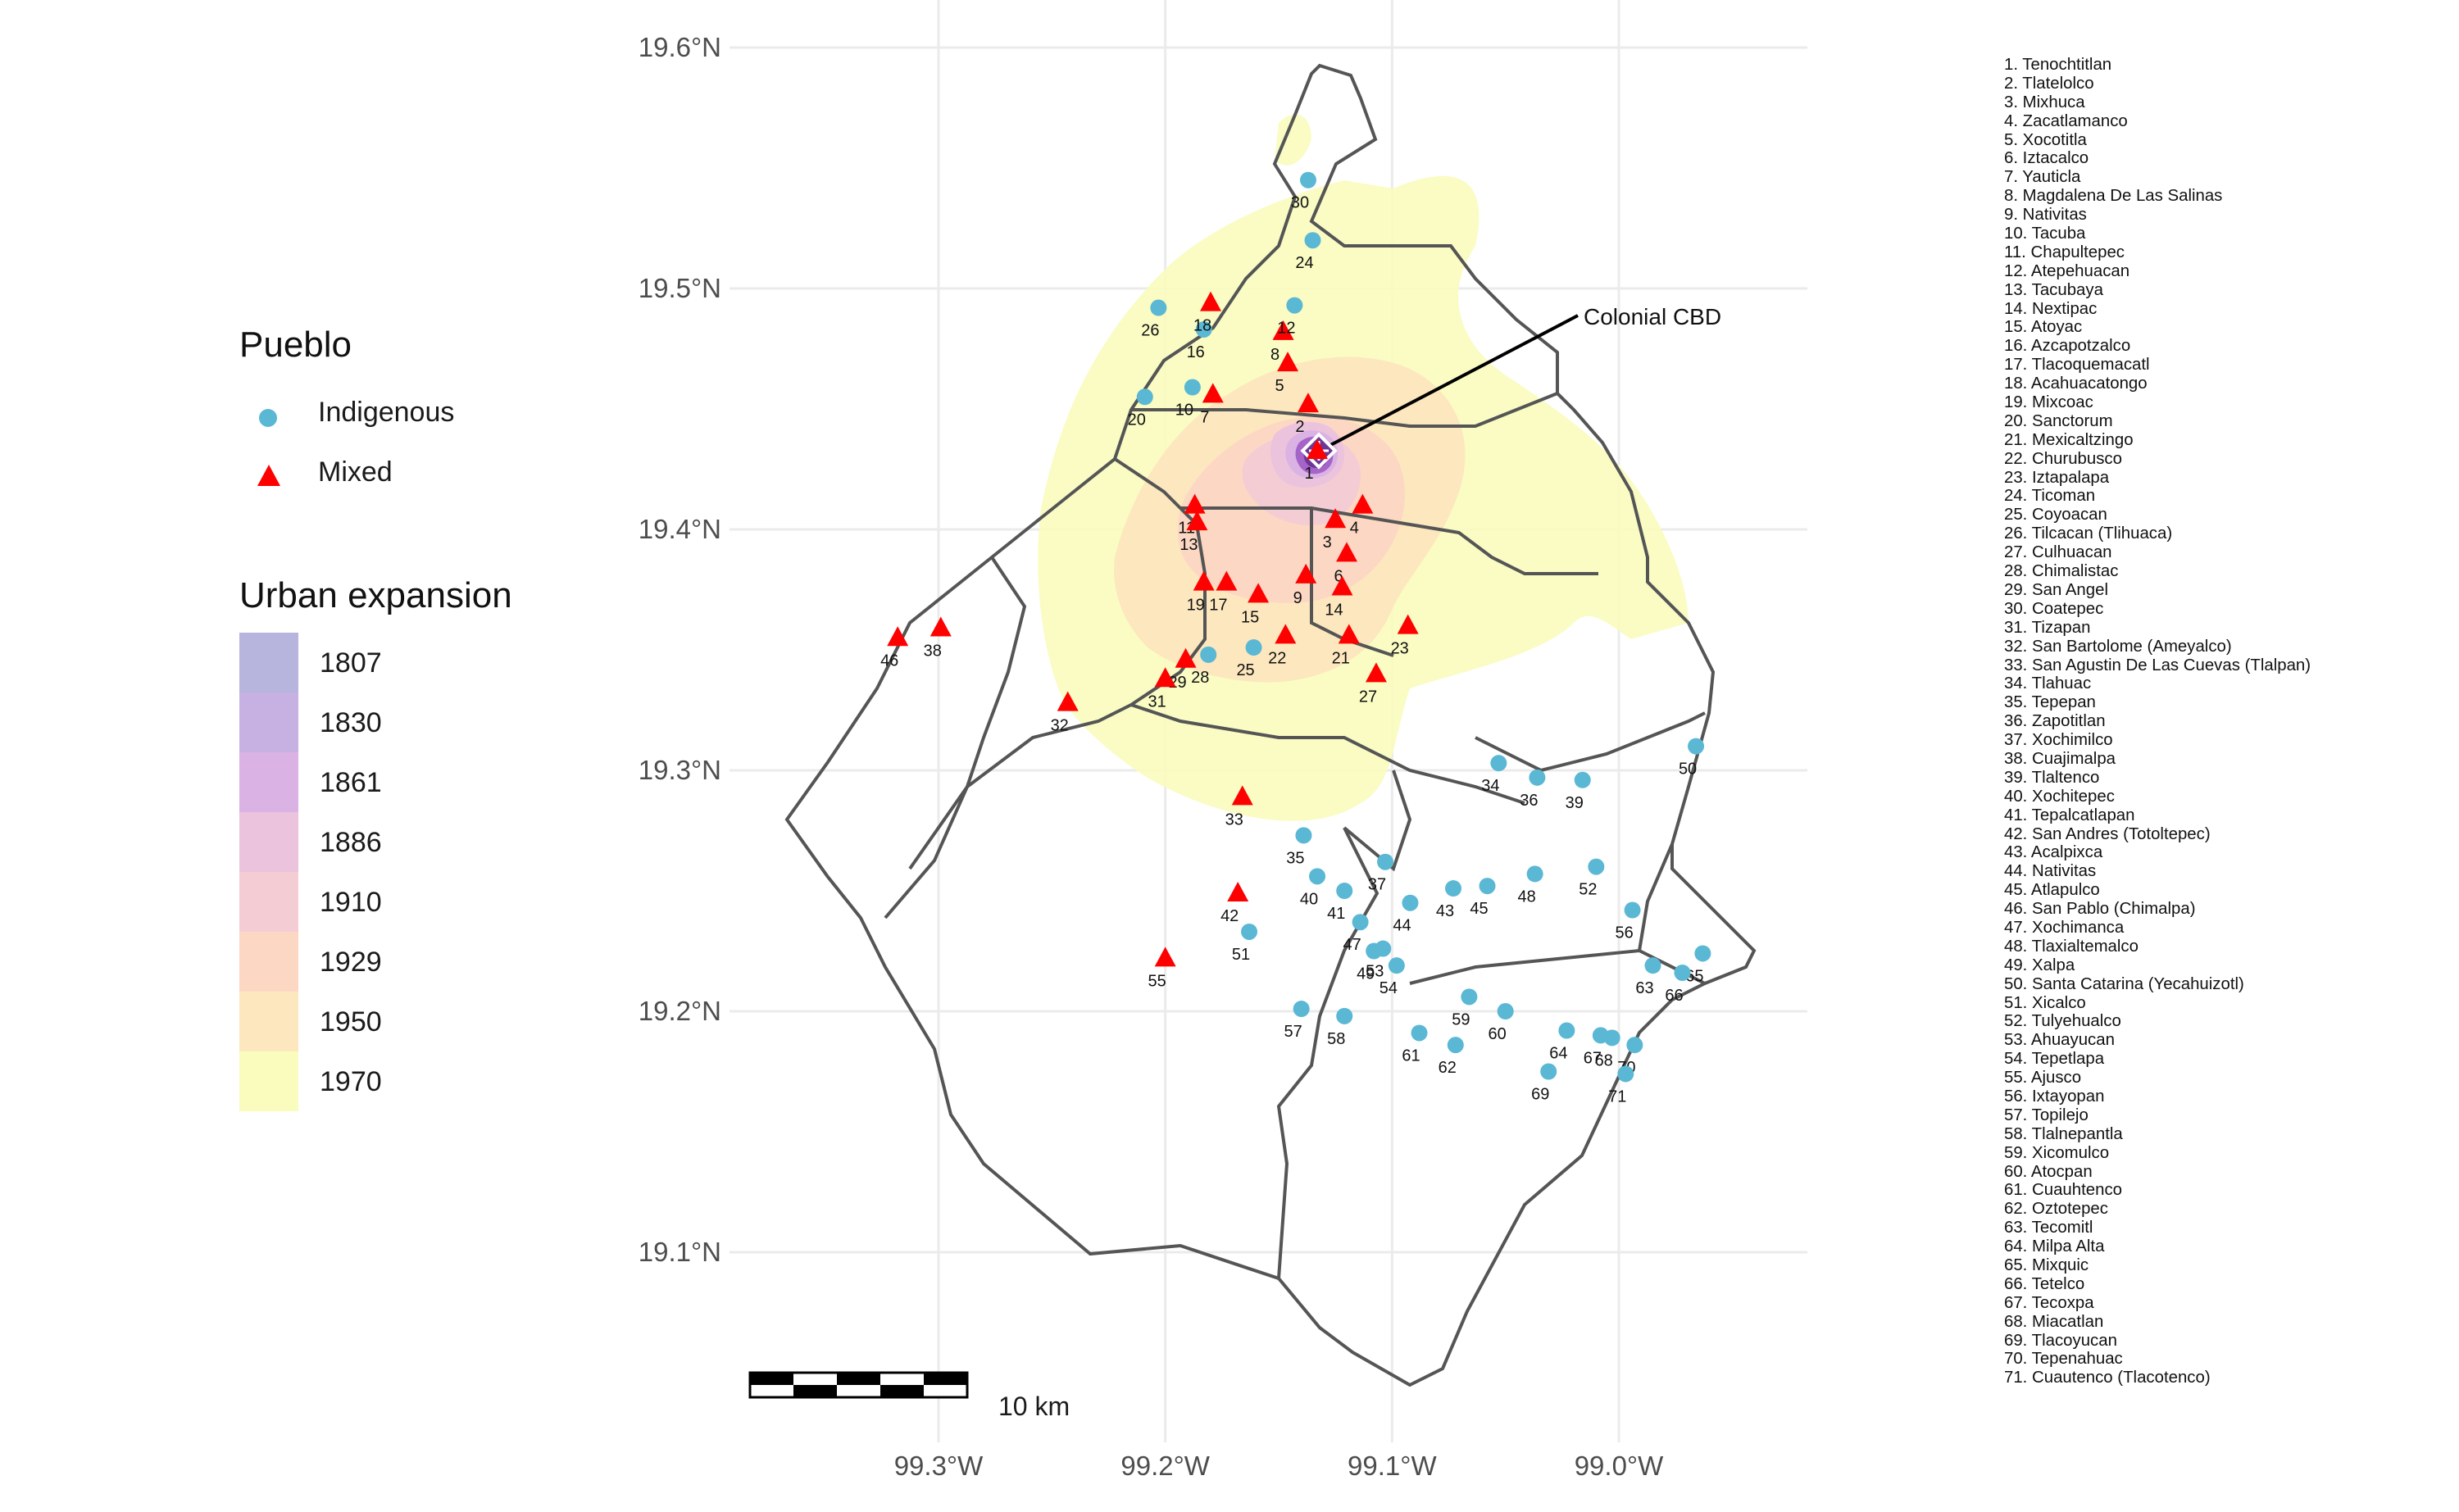 The image size is (2459, 1512). What do you see at coordinates (268, 475) in the screenshot?
I see `mixed-triangle-icon` at bounding box center [268, 475].